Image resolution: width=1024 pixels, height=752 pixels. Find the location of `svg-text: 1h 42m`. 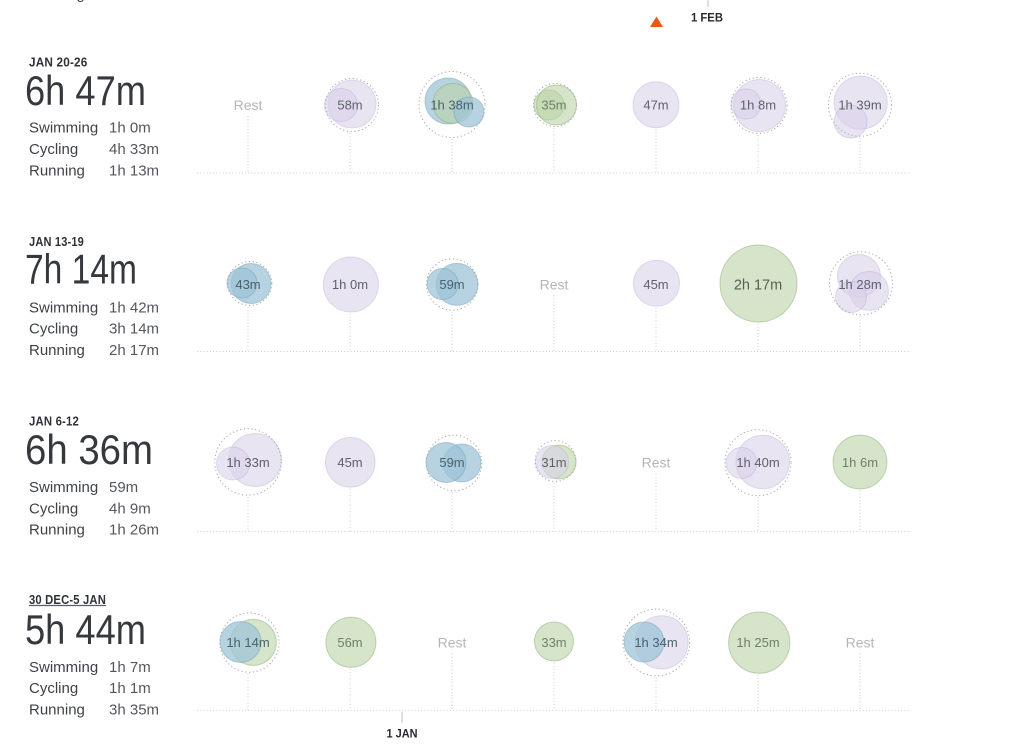

svg-text: 1h 42m is located at coordinates (134, 307).